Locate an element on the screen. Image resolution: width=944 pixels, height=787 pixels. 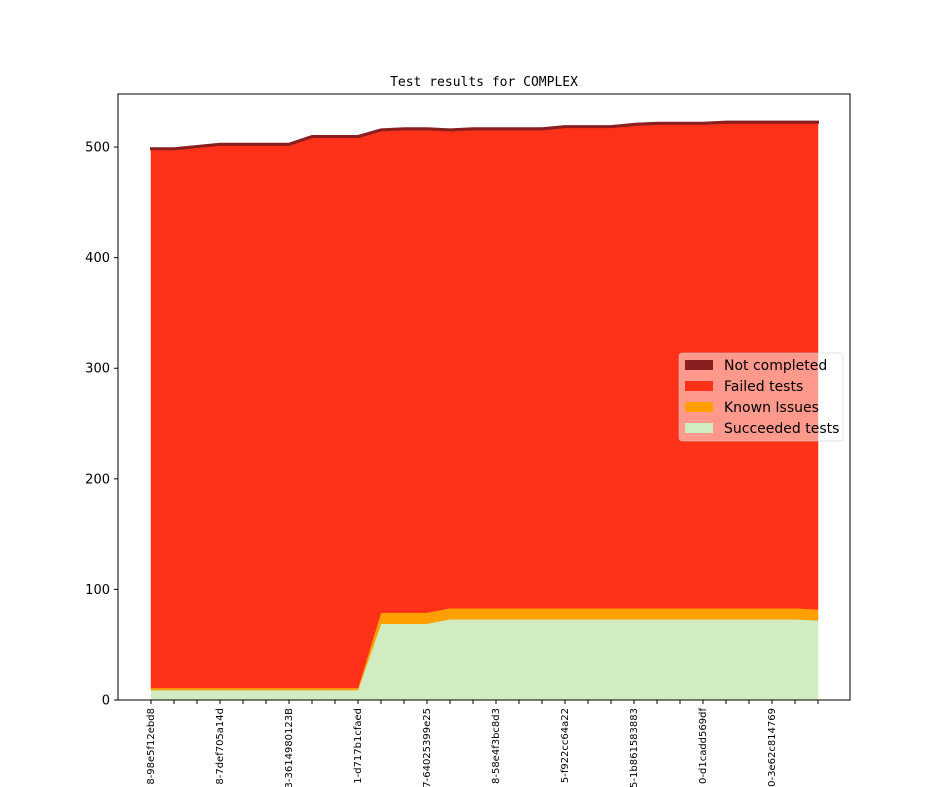
legend-label-failed-tests: Failed tests is located at coordinates (763, 387).